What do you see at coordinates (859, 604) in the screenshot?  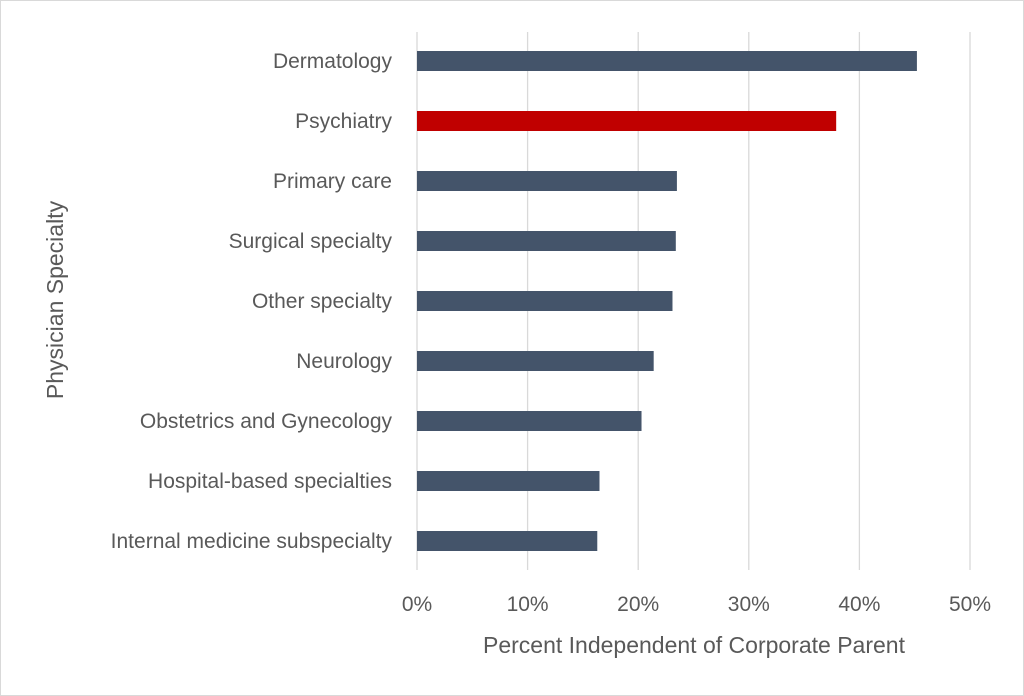 I see `x-tick-label: 40%` at bounding box center [859, 604].